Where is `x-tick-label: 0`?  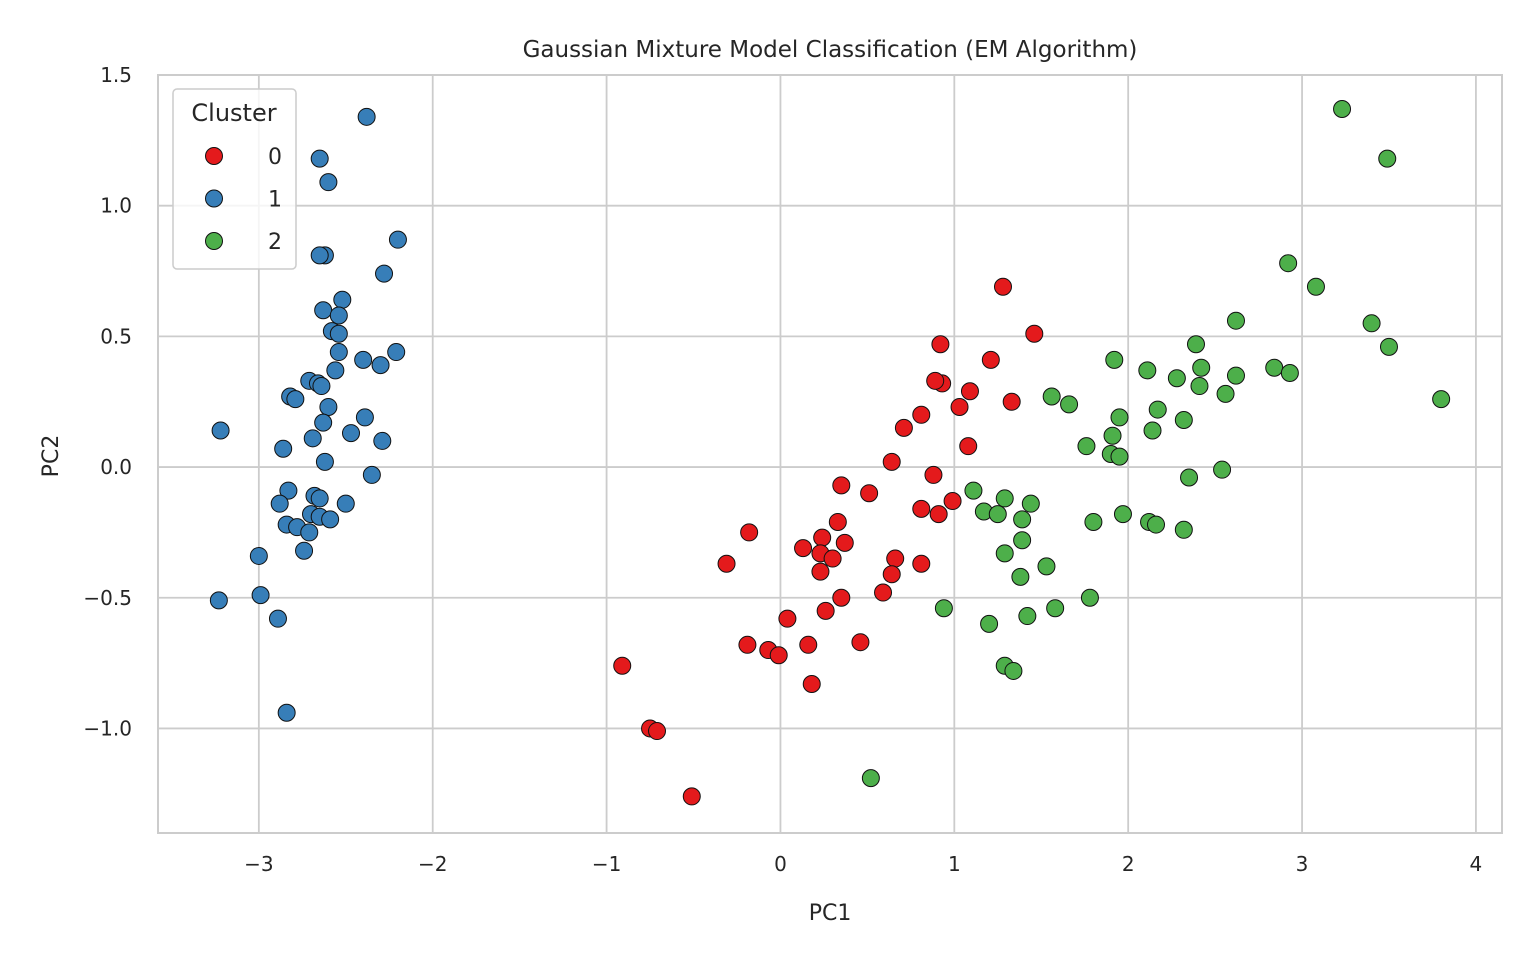
x-tick-label: 0 is located at coordinates (780, 864).